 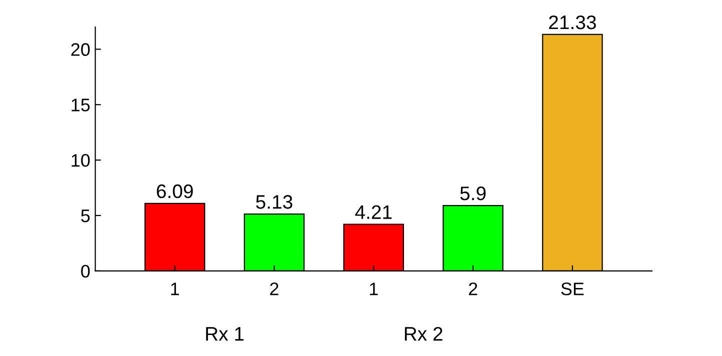 What do you see at coordinates (85, 216) in the screenshot?
I see `y-tick-label: 5` at bounding box center [85, 216].